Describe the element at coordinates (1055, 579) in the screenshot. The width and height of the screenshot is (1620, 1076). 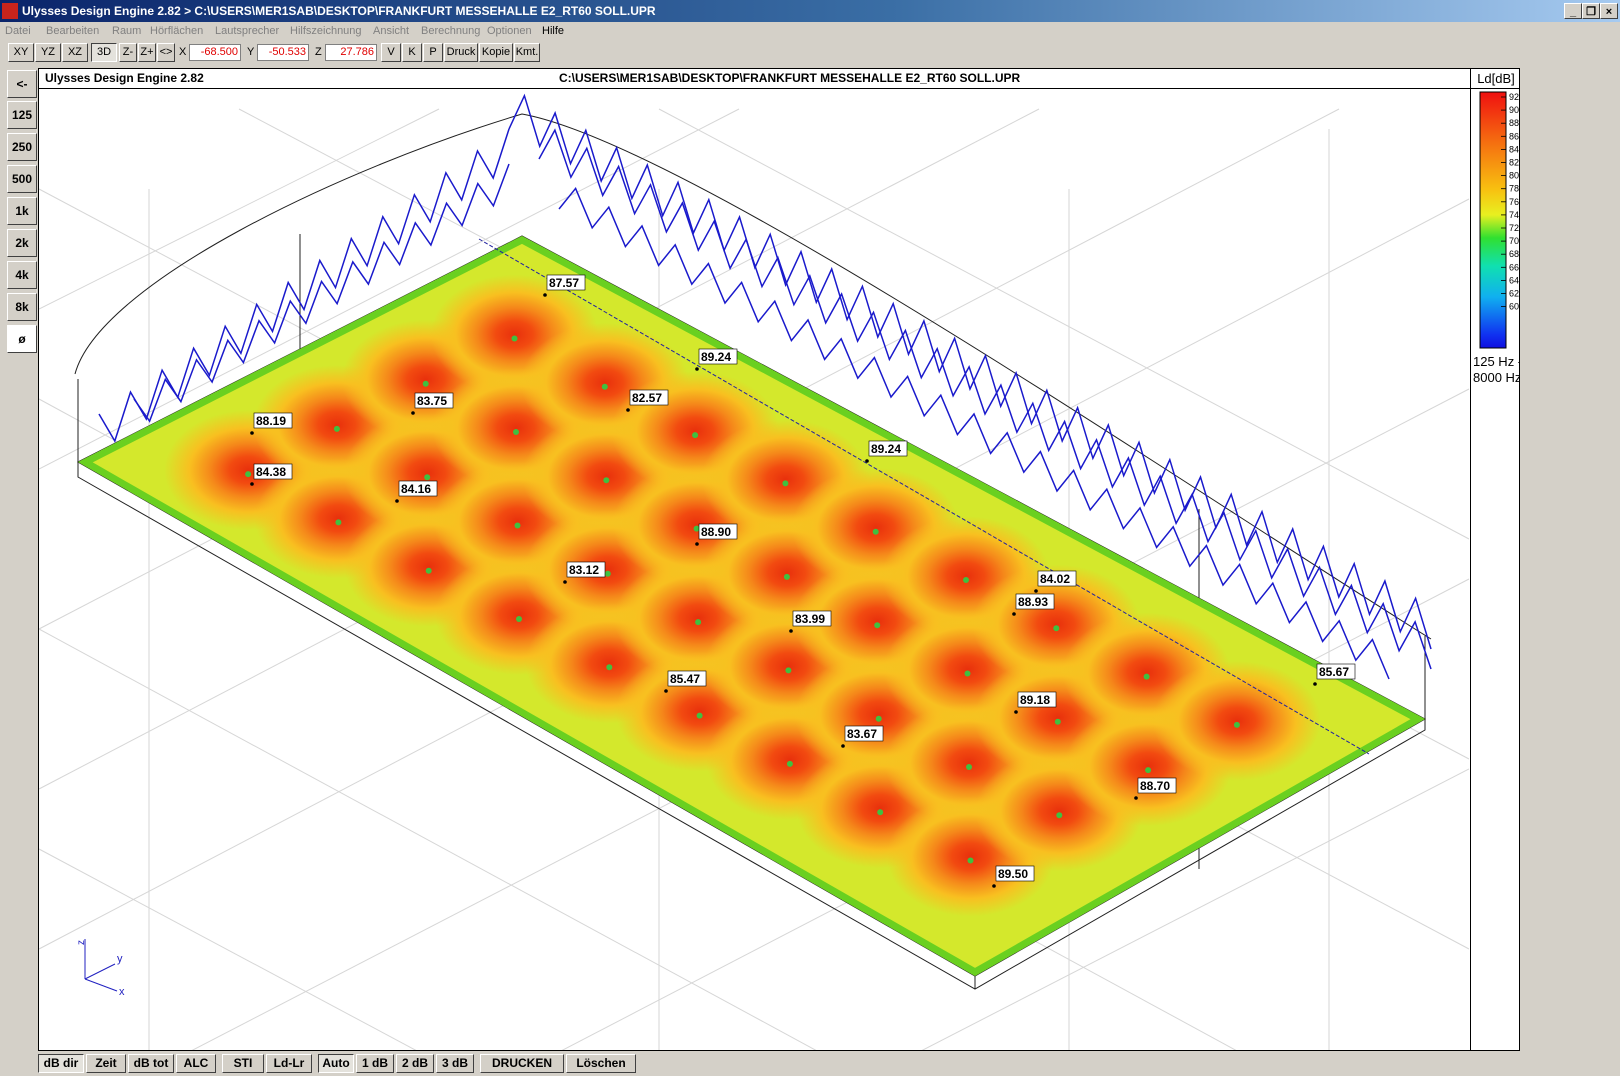
I see `measurement-value: 84.02` at that location.